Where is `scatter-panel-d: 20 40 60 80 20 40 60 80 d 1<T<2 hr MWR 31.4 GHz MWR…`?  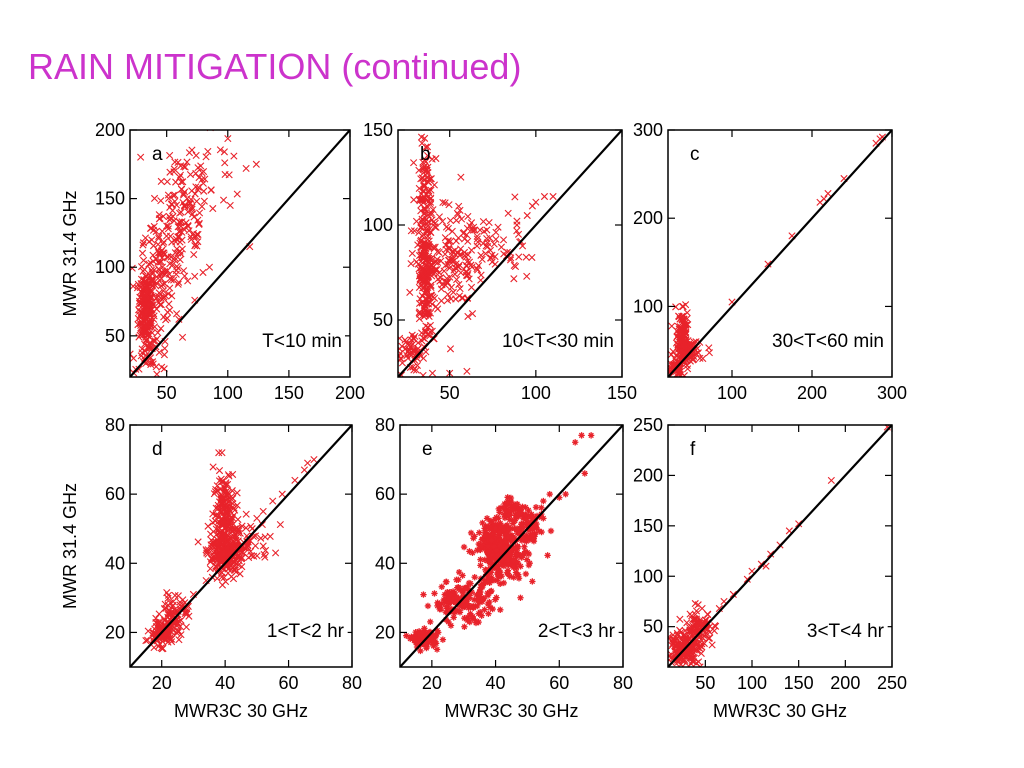
scatter-panel-d: 20 40 60 80 20 40 60 80 d 1<T<2 hr MWR 31.4 GHz MWR… is located at coordinates (211, 568).